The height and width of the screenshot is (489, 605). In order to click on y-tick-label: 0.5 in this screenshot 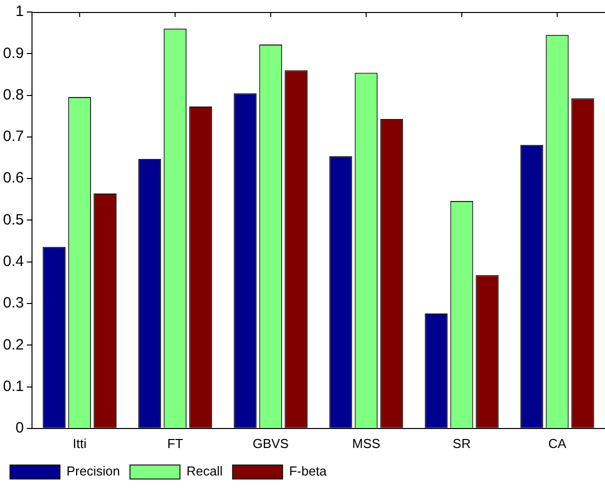, I will do `click(13, 219)`.